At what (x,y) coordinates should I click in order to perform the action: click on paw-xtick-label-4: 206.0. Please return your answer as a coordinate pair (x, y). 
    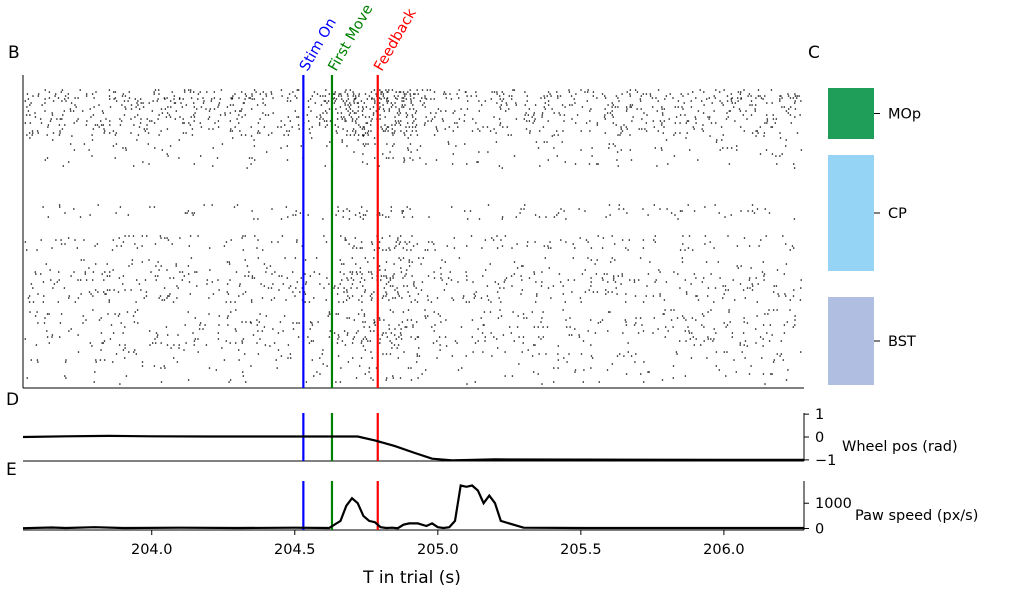
    Looking at the image, I should click on (724, 550).